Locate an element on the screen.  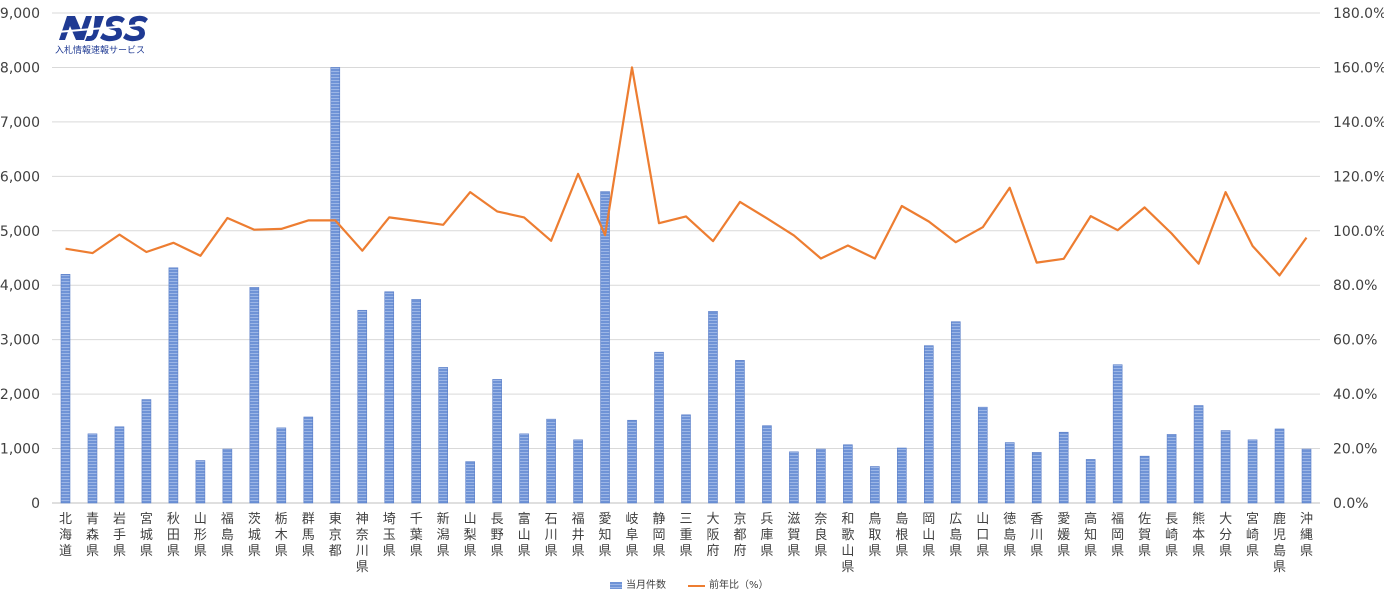
y-right-tick-label: 40.0% is located at coordinates (1355, 395).